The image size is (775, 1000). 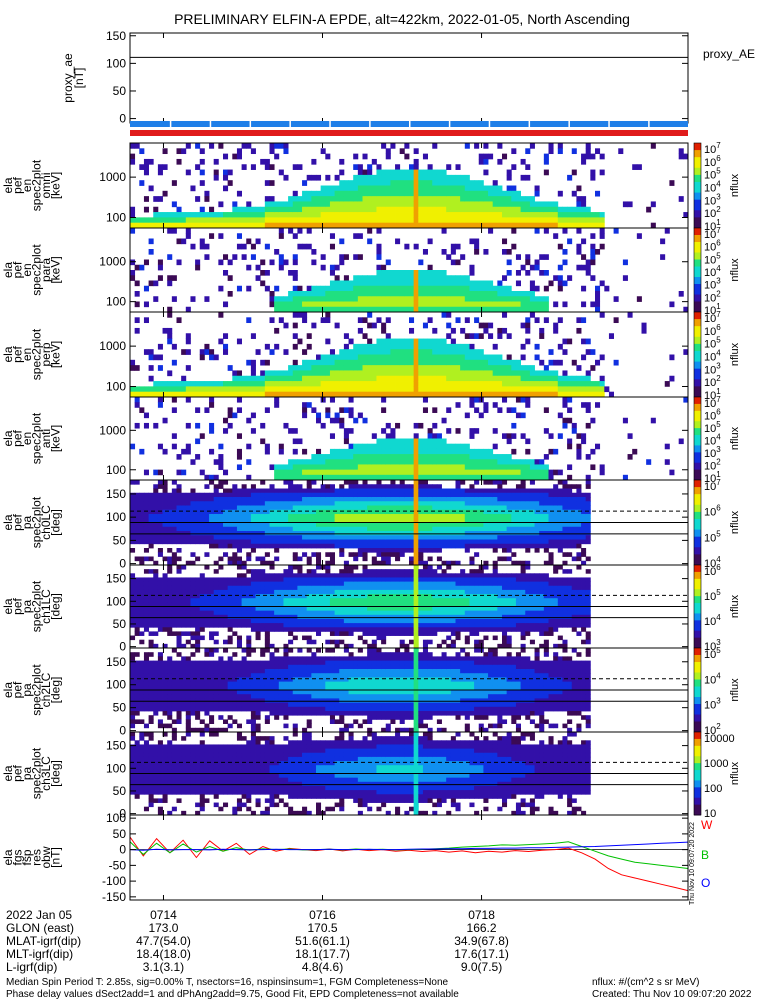 What do you see at coordinates (37, 185) in the screenshot?
I see `y-axis-label: spec2plot` at bounding box center [37, 185].